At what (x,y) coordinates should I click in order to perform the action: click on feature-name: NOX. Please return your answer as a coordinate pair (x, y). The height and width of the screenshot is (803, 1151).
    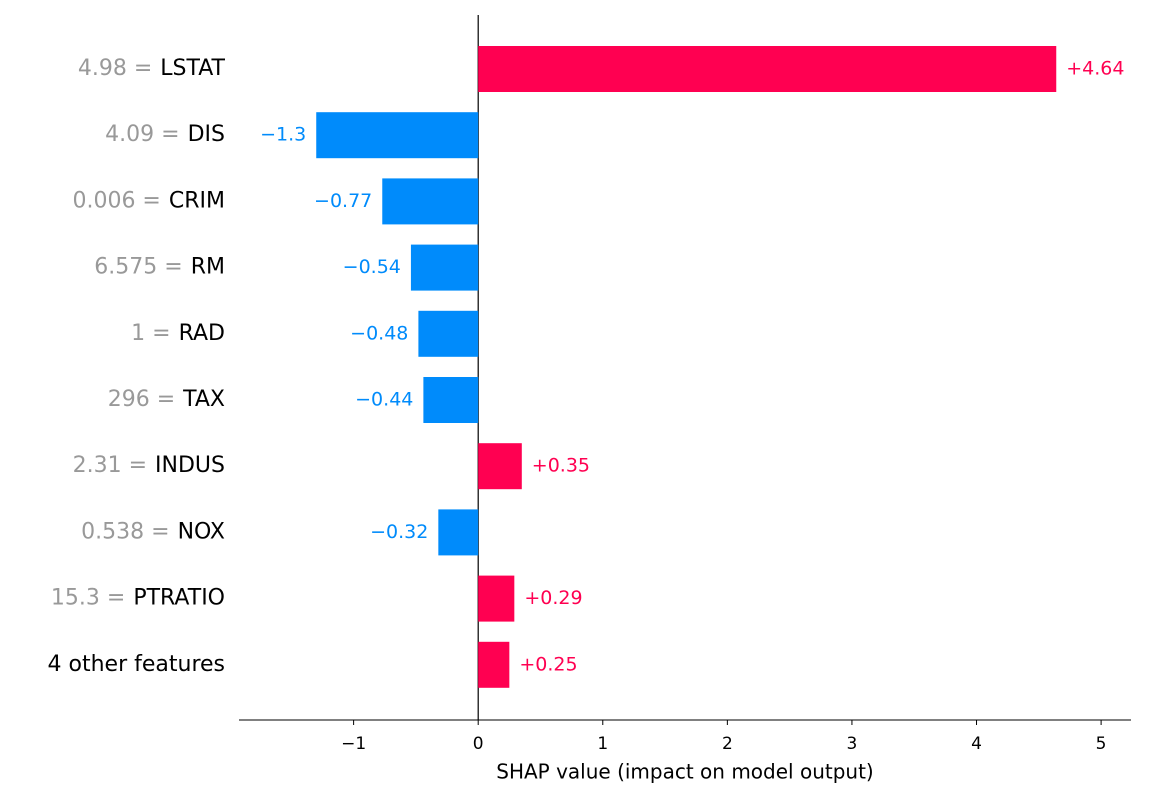
    Looking at the image, I should click on (201, 531).